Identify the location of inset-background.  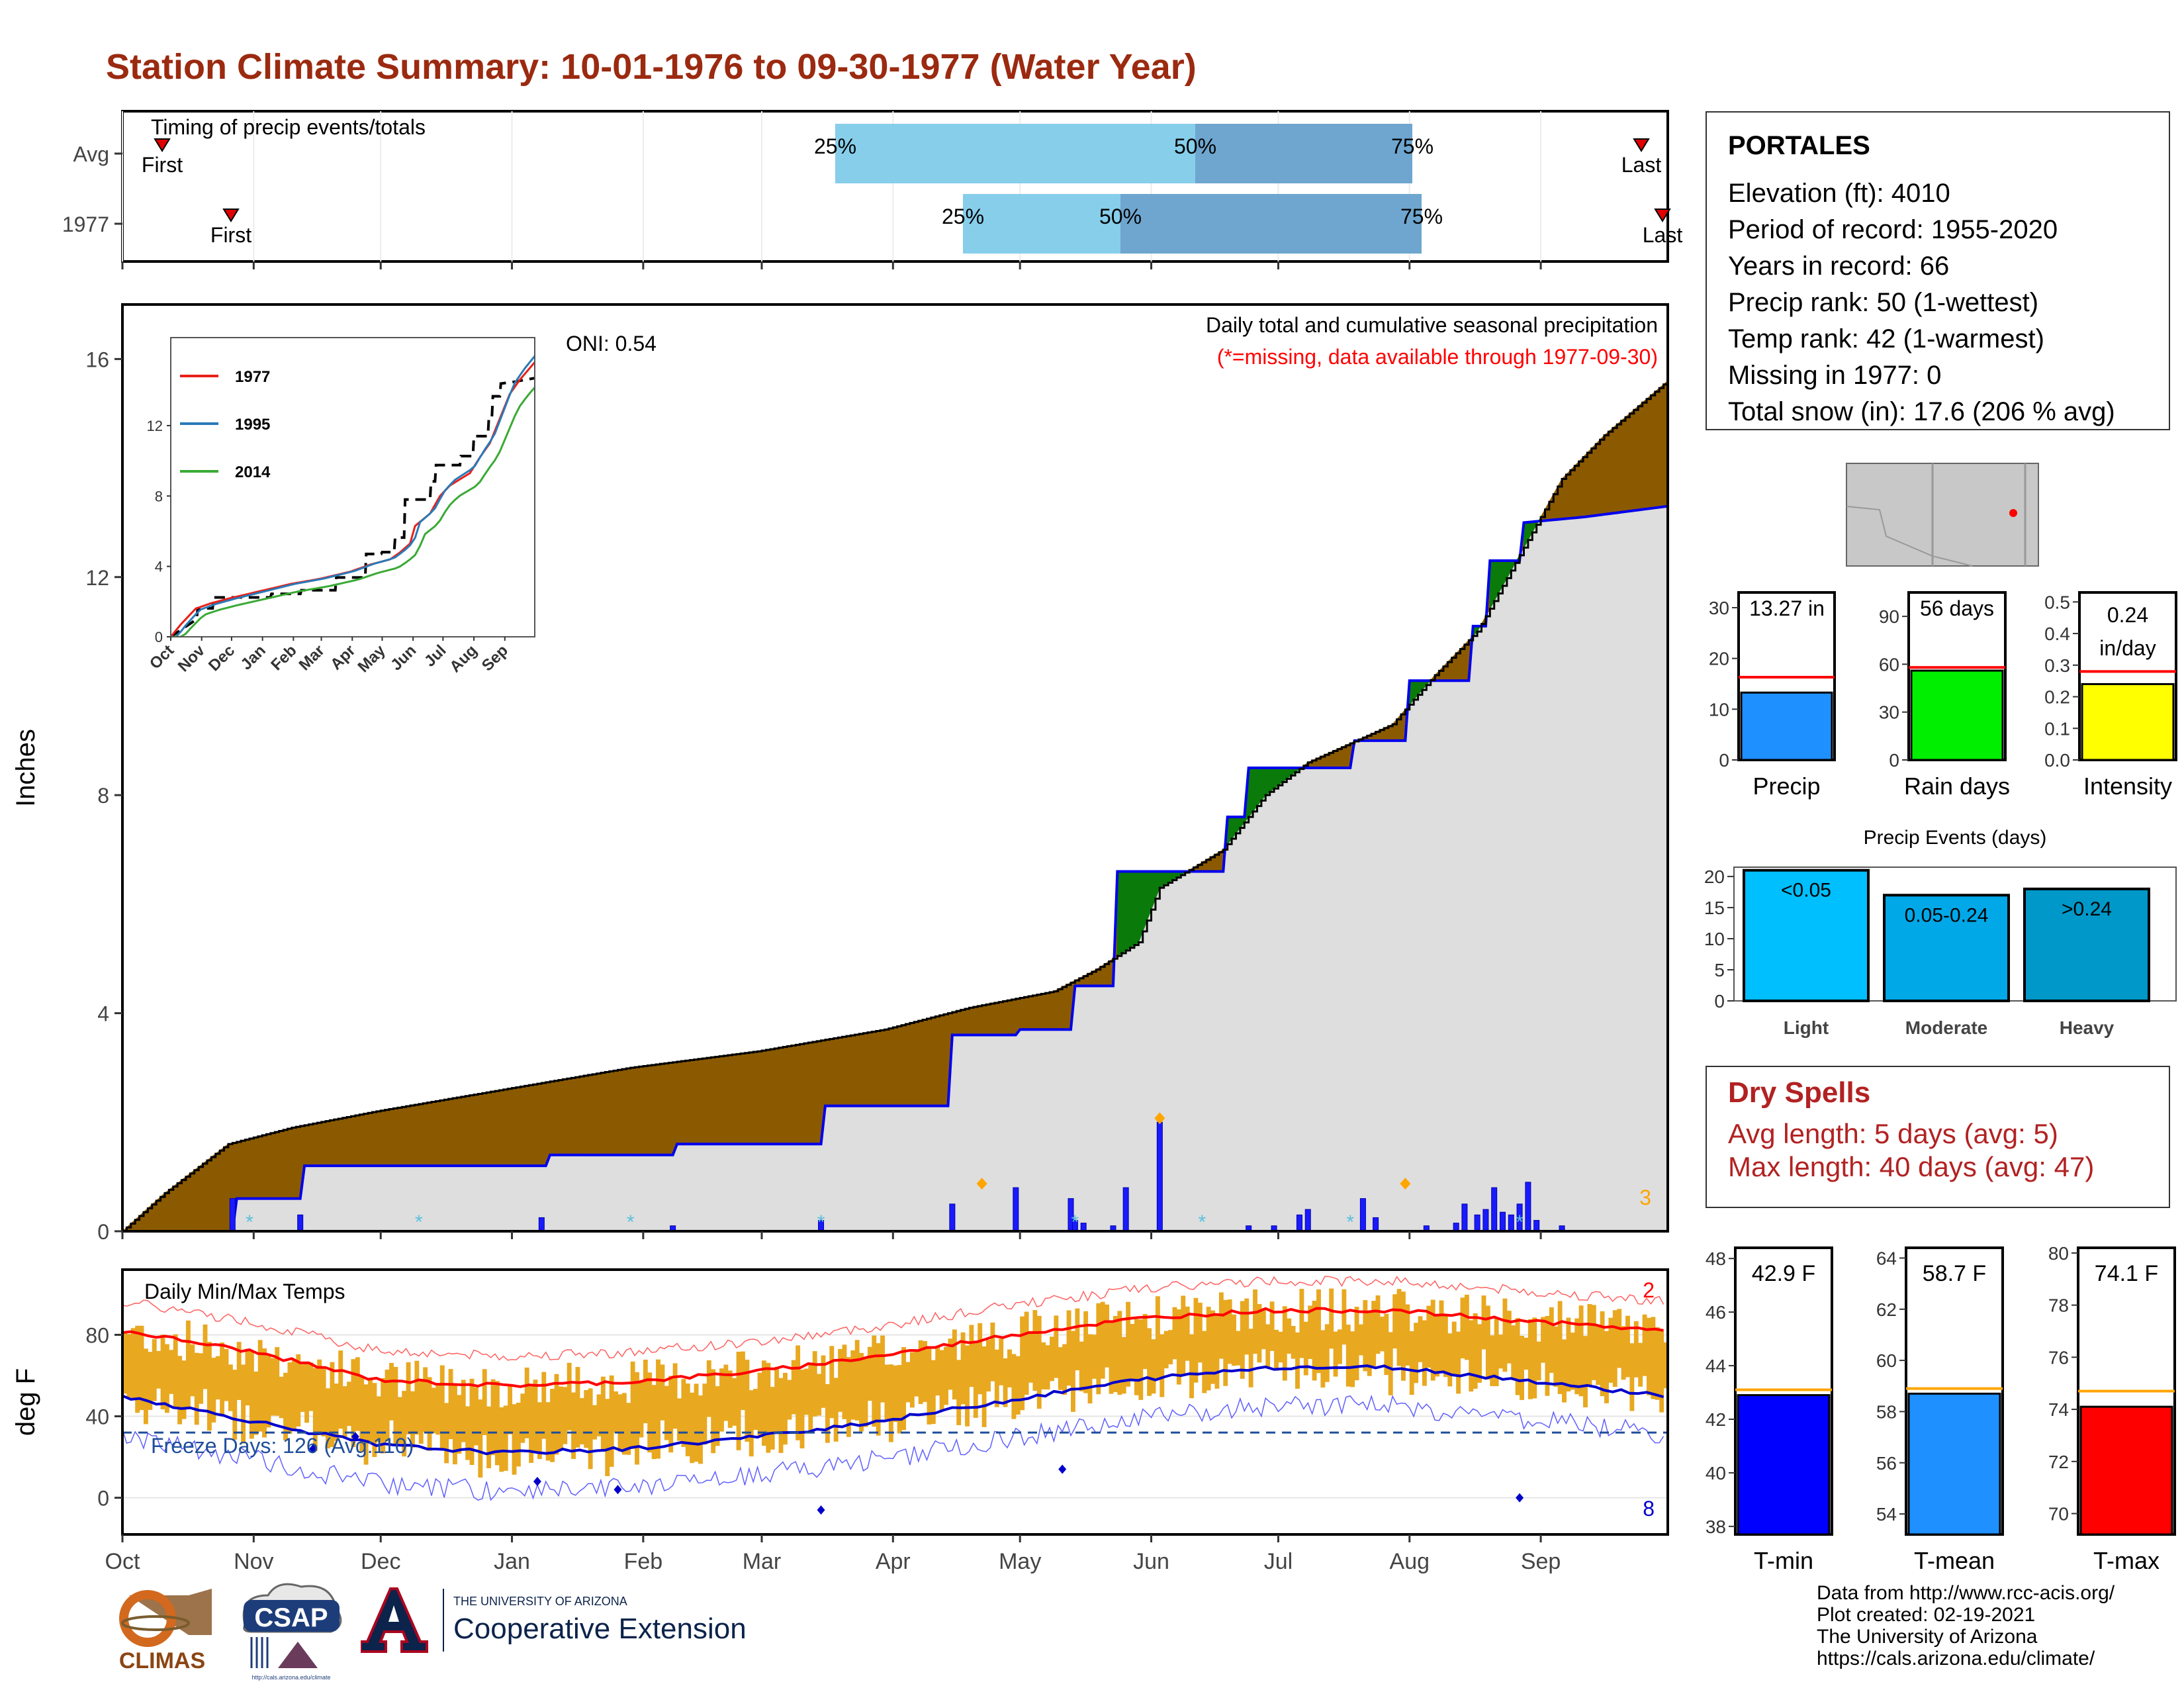
(353, 487).